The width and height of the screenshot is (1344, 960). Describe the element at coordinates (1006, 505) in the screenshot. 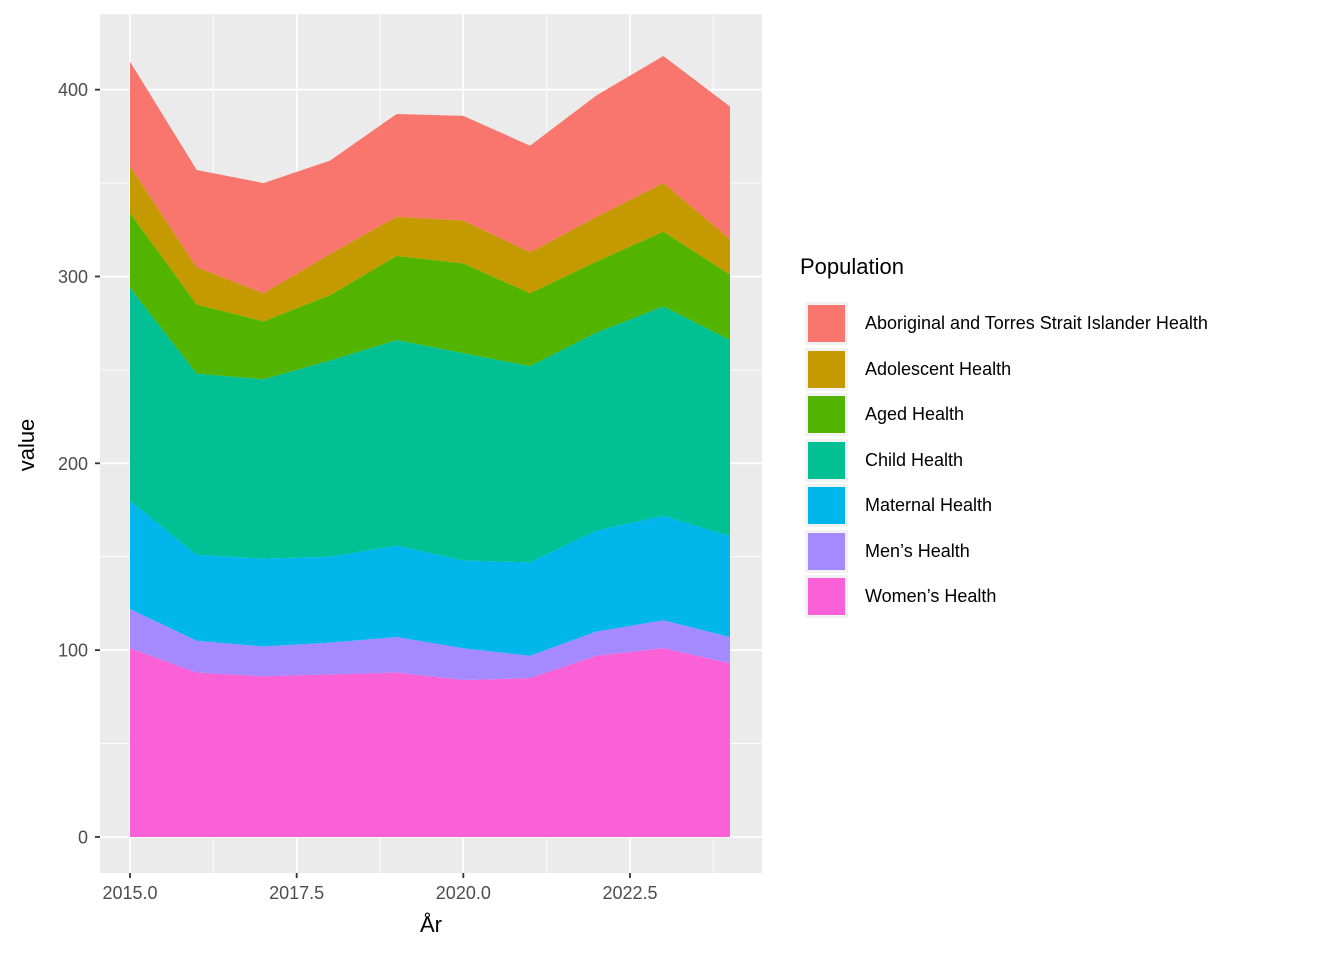

I see `legend-item: Maternal Health` at that location.